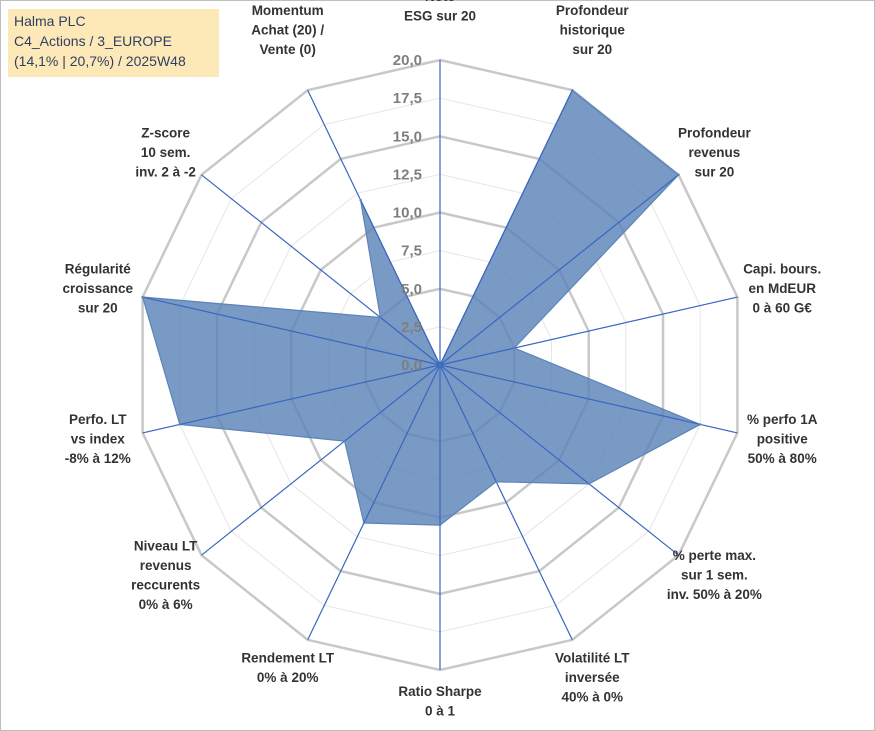 The width and height of the screenshot is (875, 731). I want to click on category-label: Capi. bours. en MdEUR 0 à 60 G€, so click(782, 288).